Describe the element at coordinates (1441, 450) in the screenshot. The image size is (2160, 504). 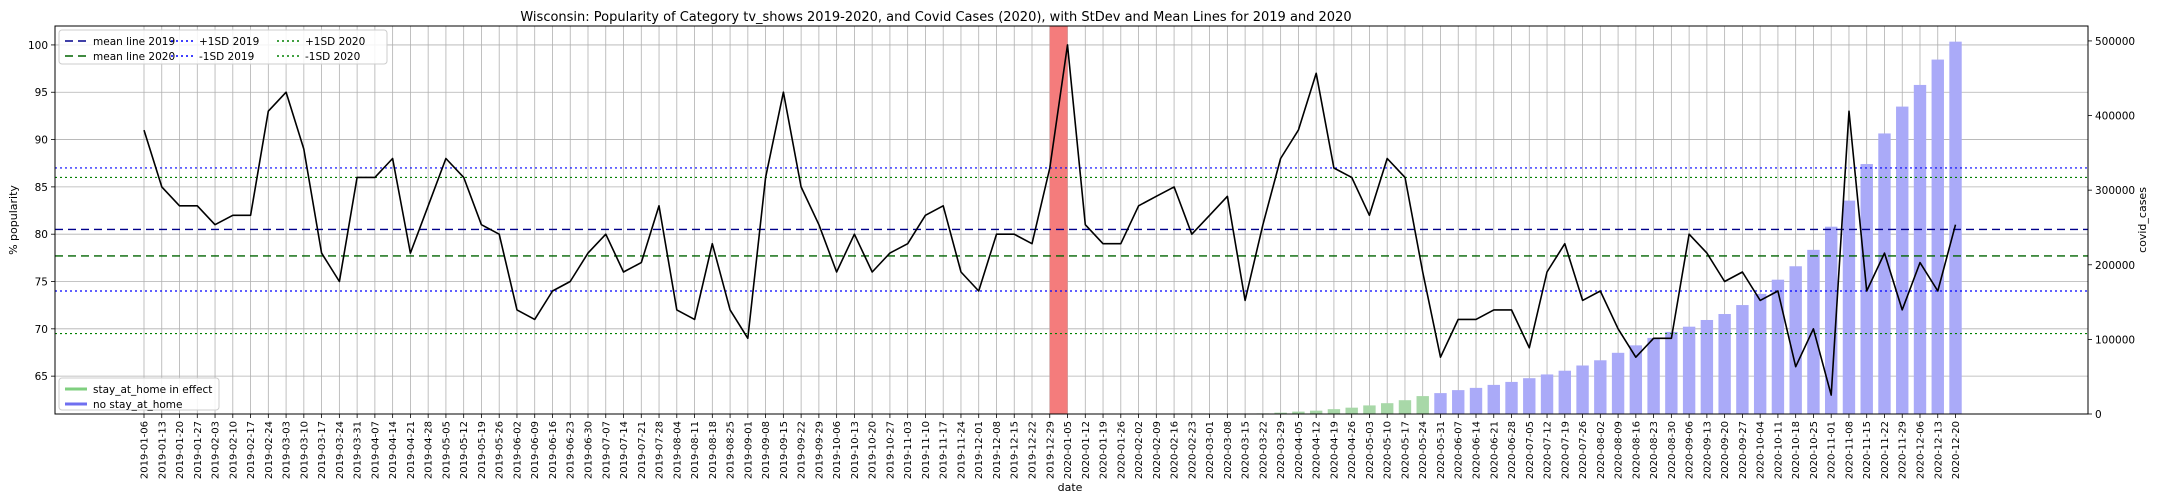
I see `x-tick-label: 2020-05-31` at that location.